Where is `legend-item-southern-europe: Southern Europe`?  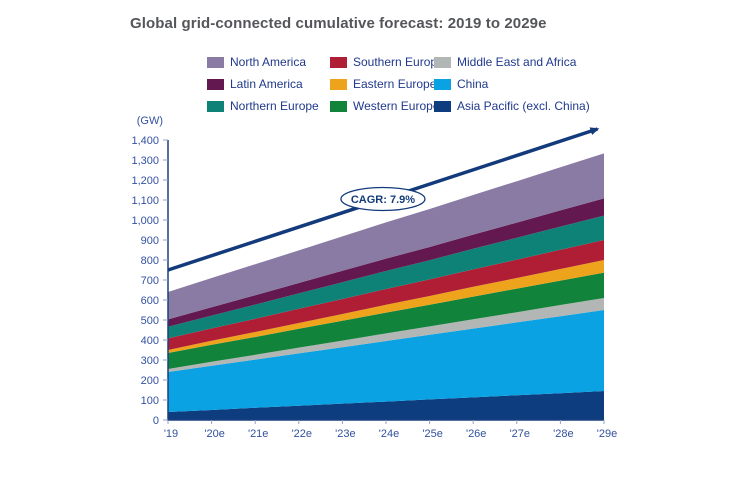
legend-item-southern-europe: Southern Europe is located at coordinates (387, 62).